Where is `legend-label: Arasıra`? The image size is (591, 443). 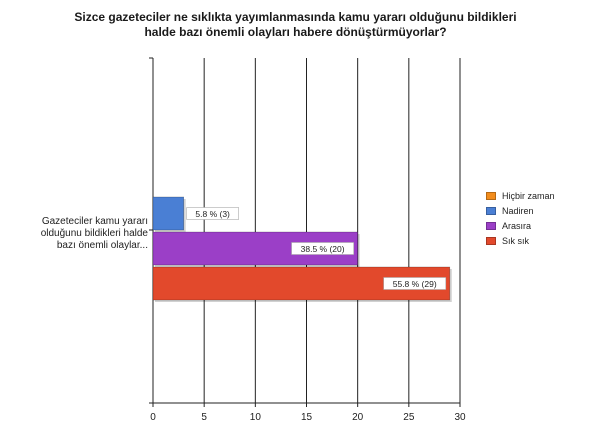
legend-label: Arasıra is located at coordinates (517, 225).